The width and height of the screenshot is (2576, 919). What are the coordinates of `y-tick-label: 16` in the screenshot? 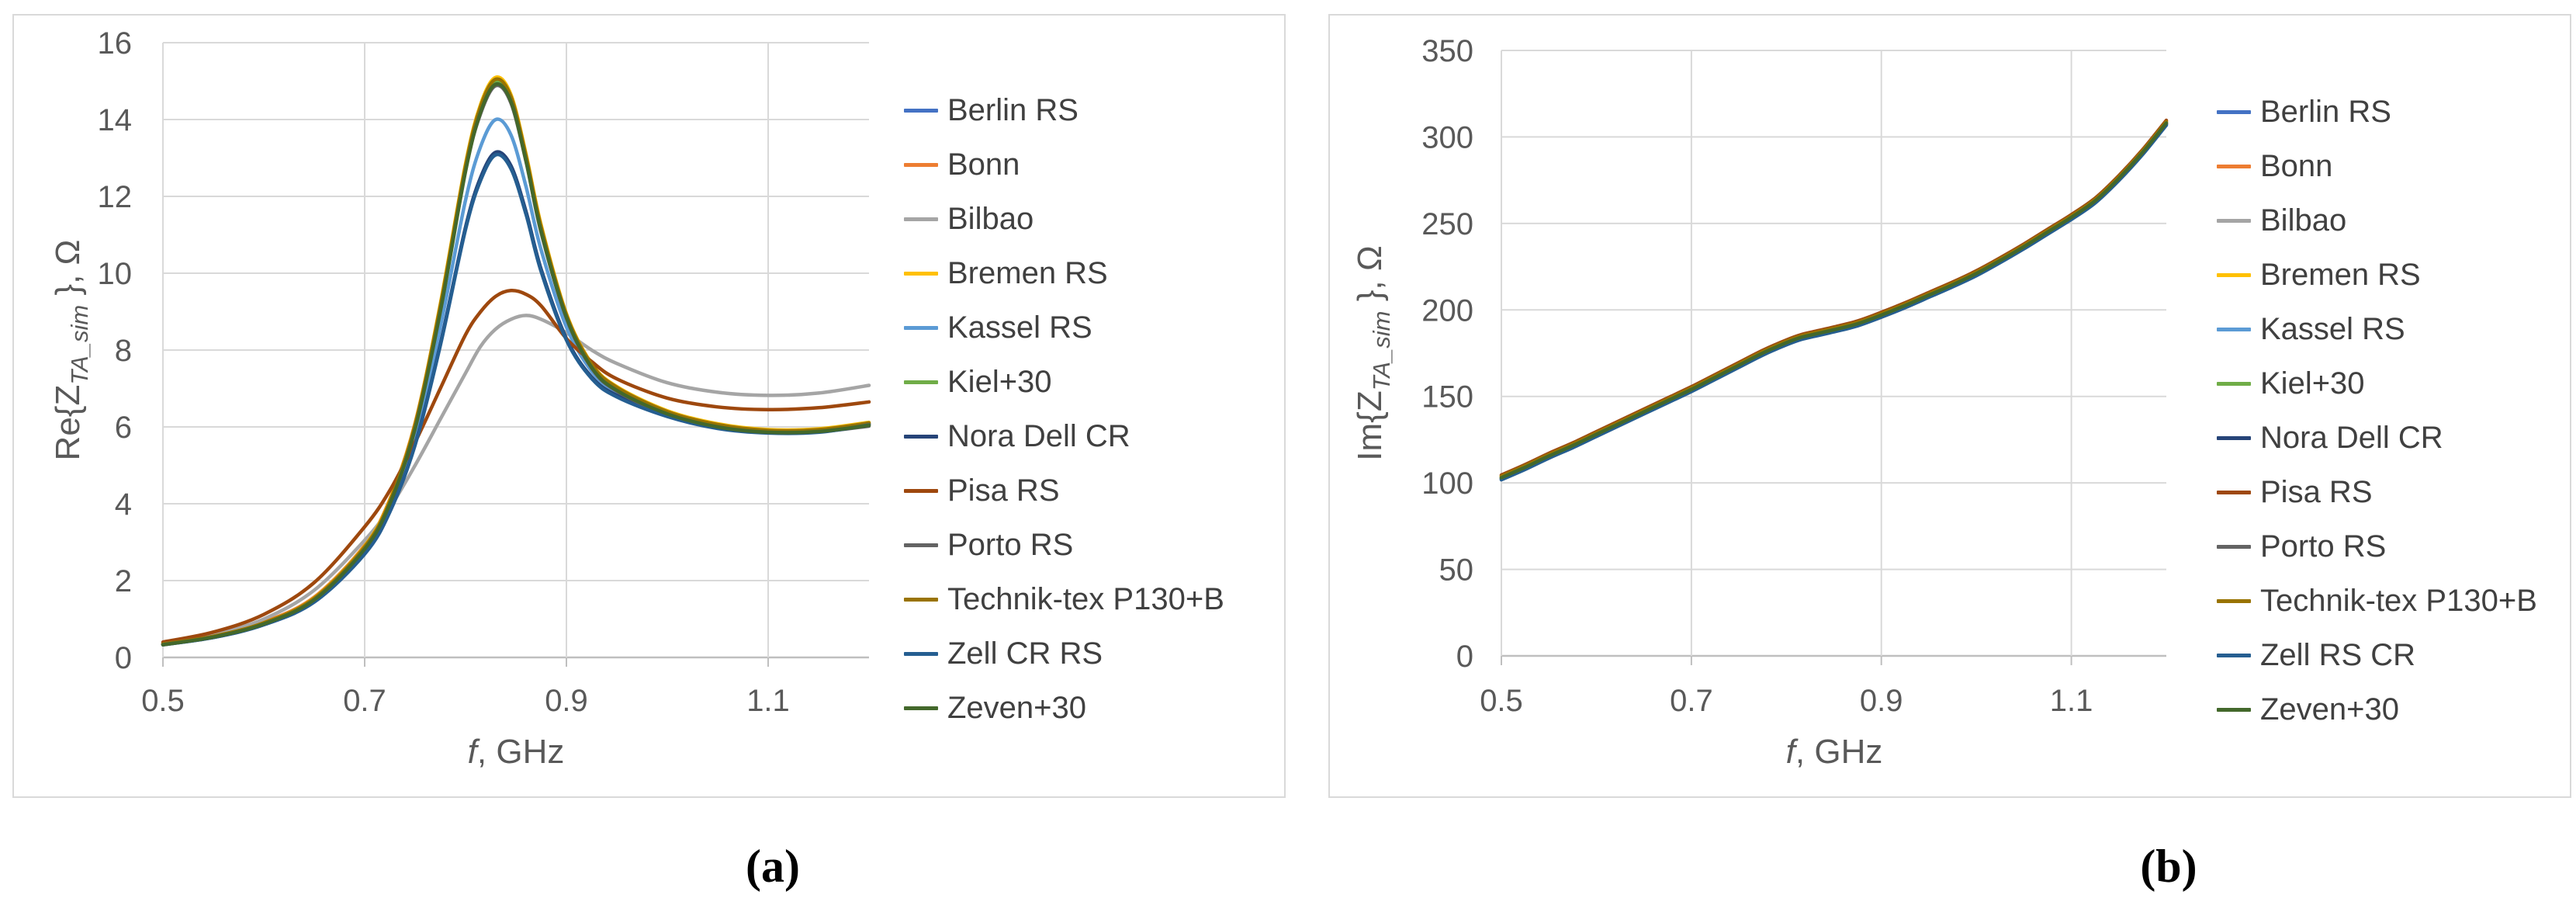 It's located at (115, 43).